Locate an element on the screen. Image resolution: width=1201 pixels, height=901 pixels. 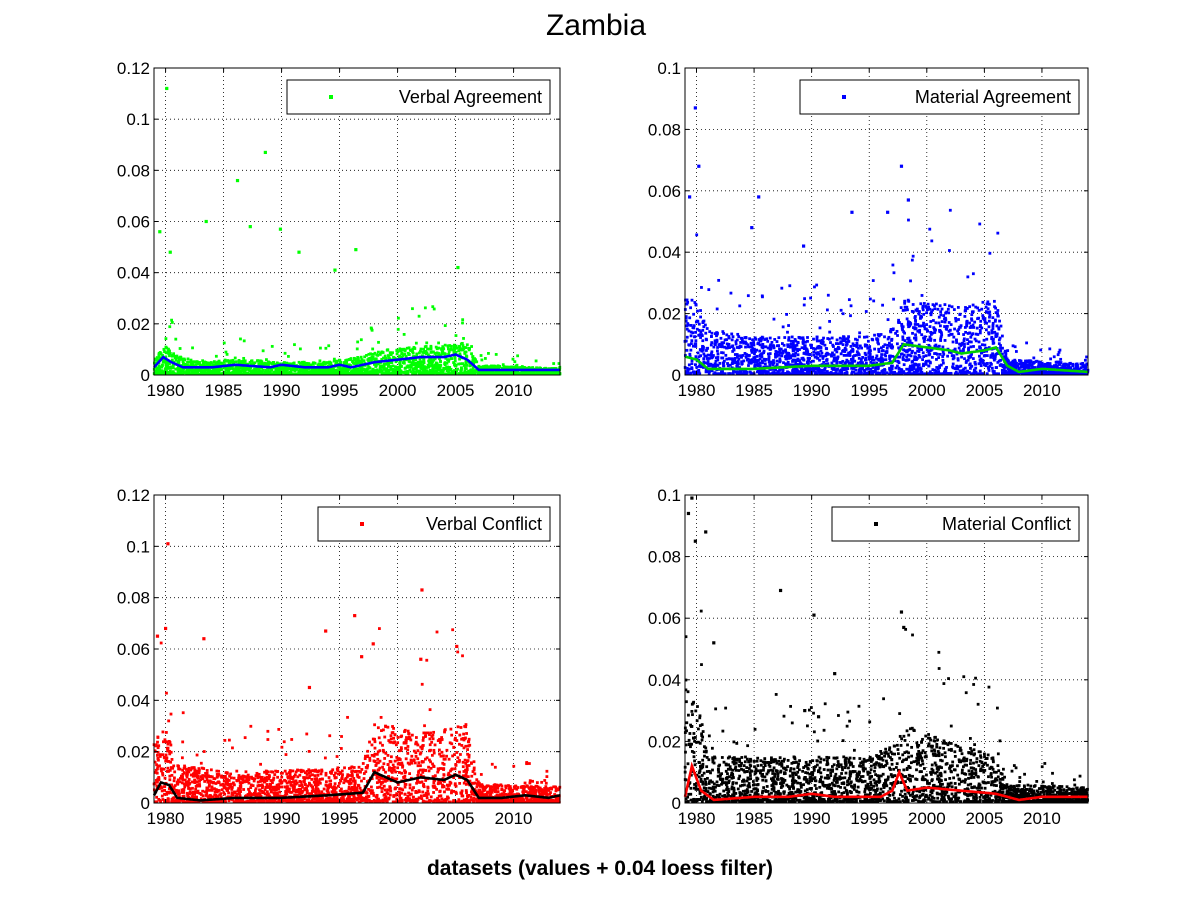
y-tick-label: 0.04 is located at coordinates (133, 273).